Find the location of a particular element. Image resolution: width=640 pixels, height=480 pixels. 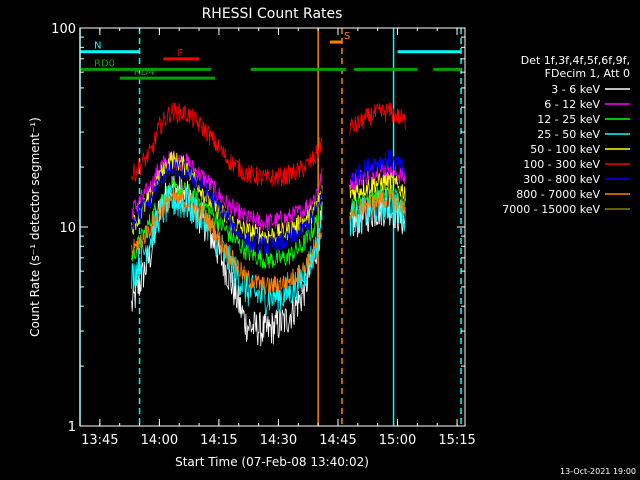

y-tick-label: 1 is located at coordinates (72, 427).